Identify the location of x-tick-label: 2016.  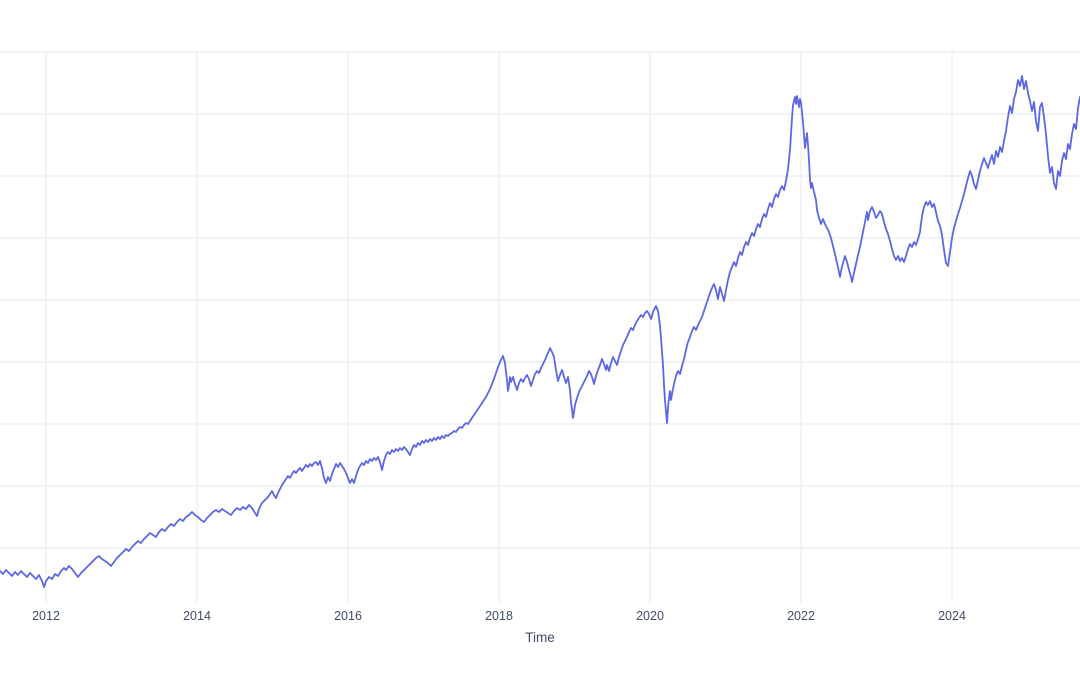
(348, 616).